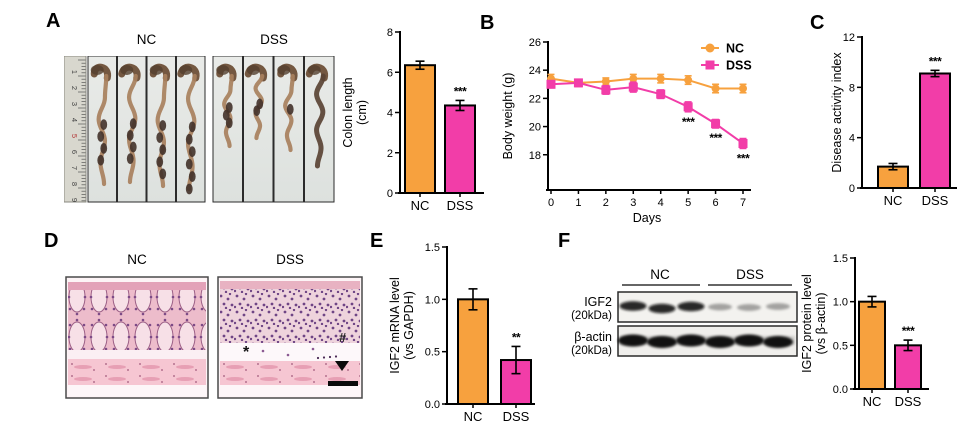 The width and height of the screenshot is (965, 426). I want to click on svg-text: 9, so click(74, 200).